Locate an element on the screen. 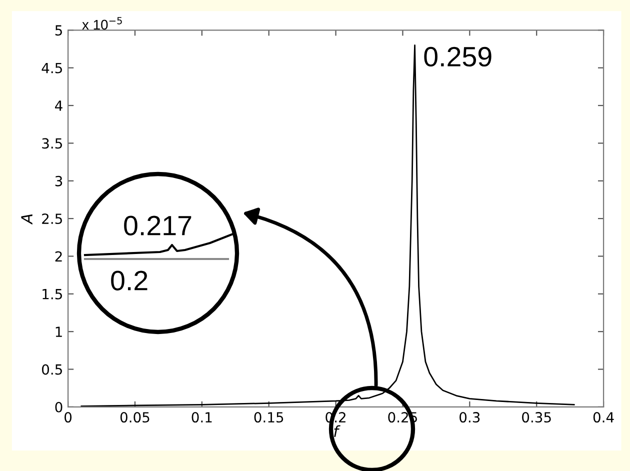 Image resolution: width=630 pixels, height=471 pixels. y-axis-title: A is located at coordinates (26, 219).